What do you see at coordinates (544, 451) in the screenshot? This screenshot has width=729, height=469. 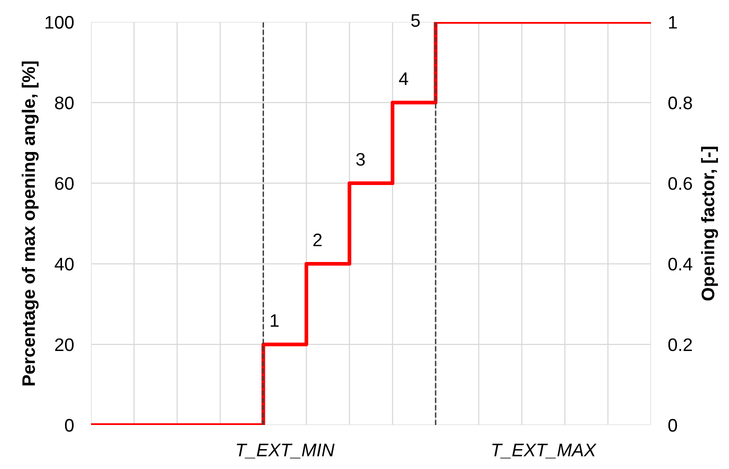 I see `text: T_EXT_MAX` at bounding box center [544, 451].